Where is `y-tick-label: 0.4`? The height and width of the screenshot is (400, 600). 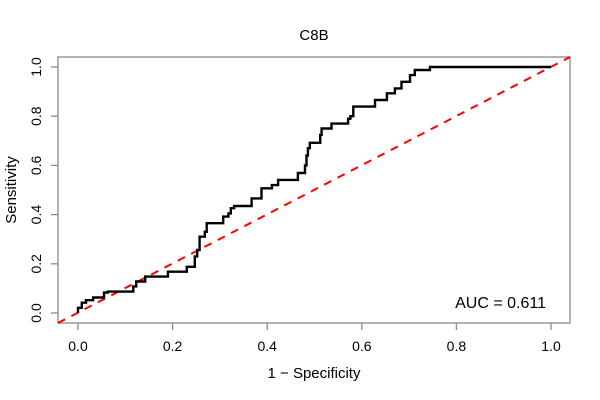
y-tick-label: 0.4 is located at coordinates (36, 215).